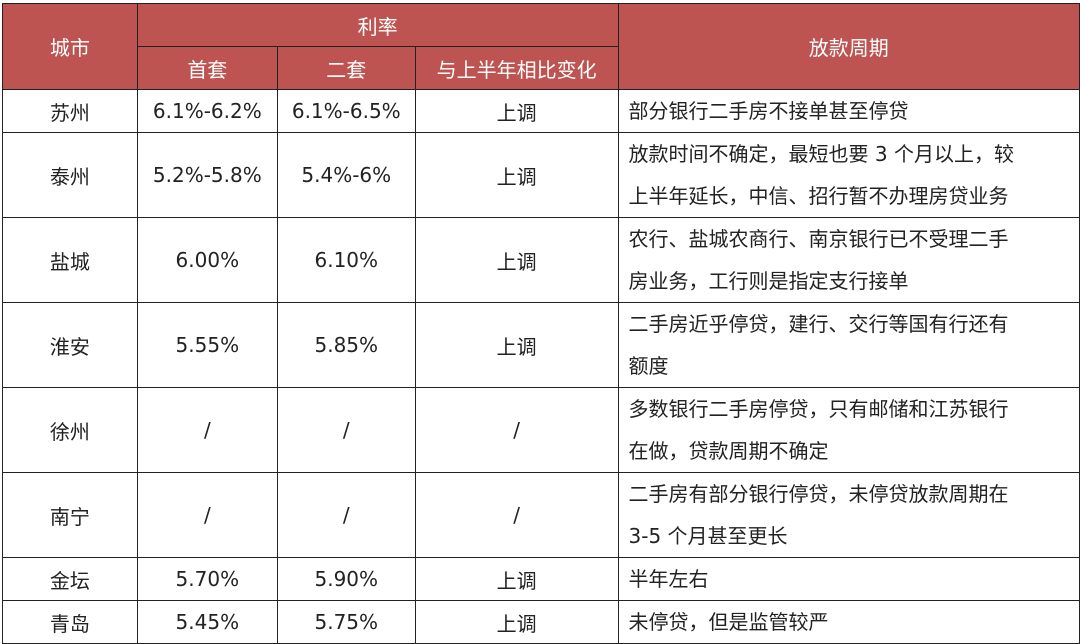 The width and height of the screenshot is (1080, 644). I want to click on period-line: 未停贷，但是监管较严, so click(728, 622).